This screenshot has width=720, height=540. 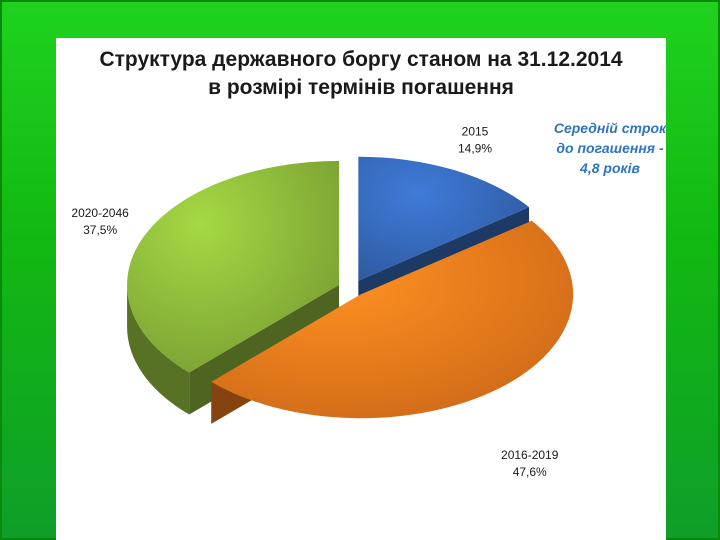 What do you see at coordinates (530, 455) in the screenshot?
I see `pie-category-label: 2016-2019` at bounding box center [530, 455].